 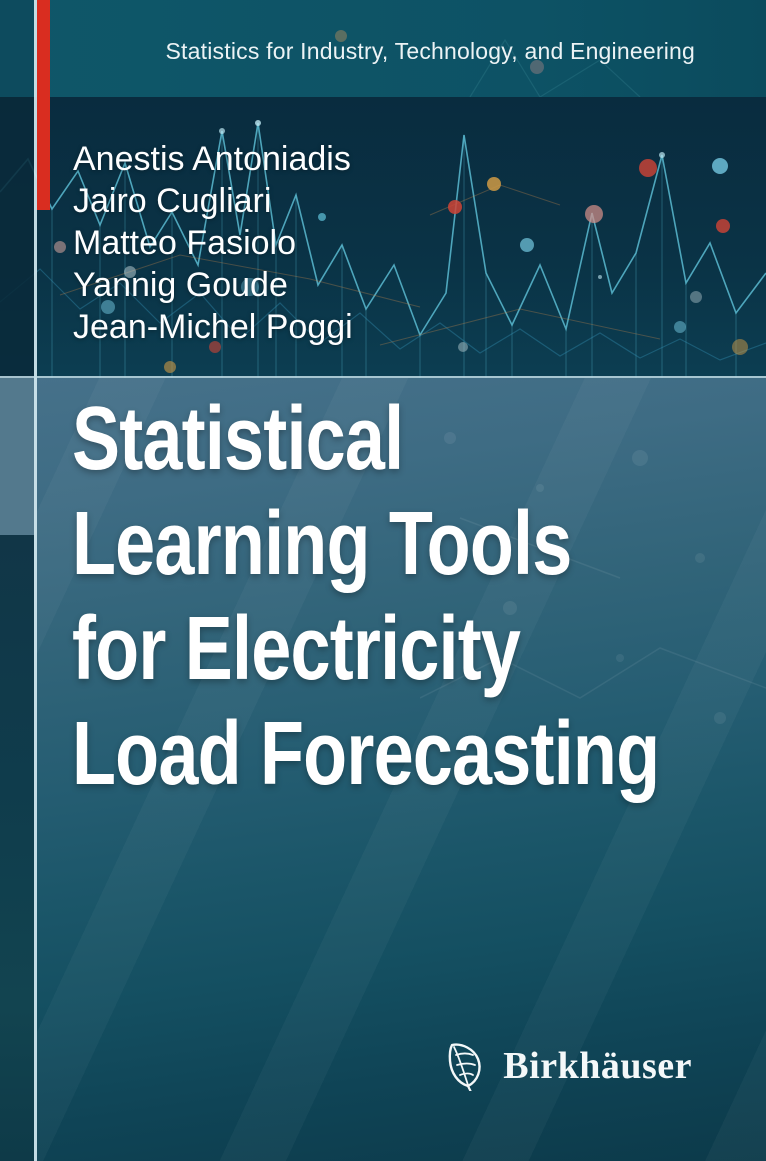 I want to click on left-strip-bottom, so click(x=17, y=848).